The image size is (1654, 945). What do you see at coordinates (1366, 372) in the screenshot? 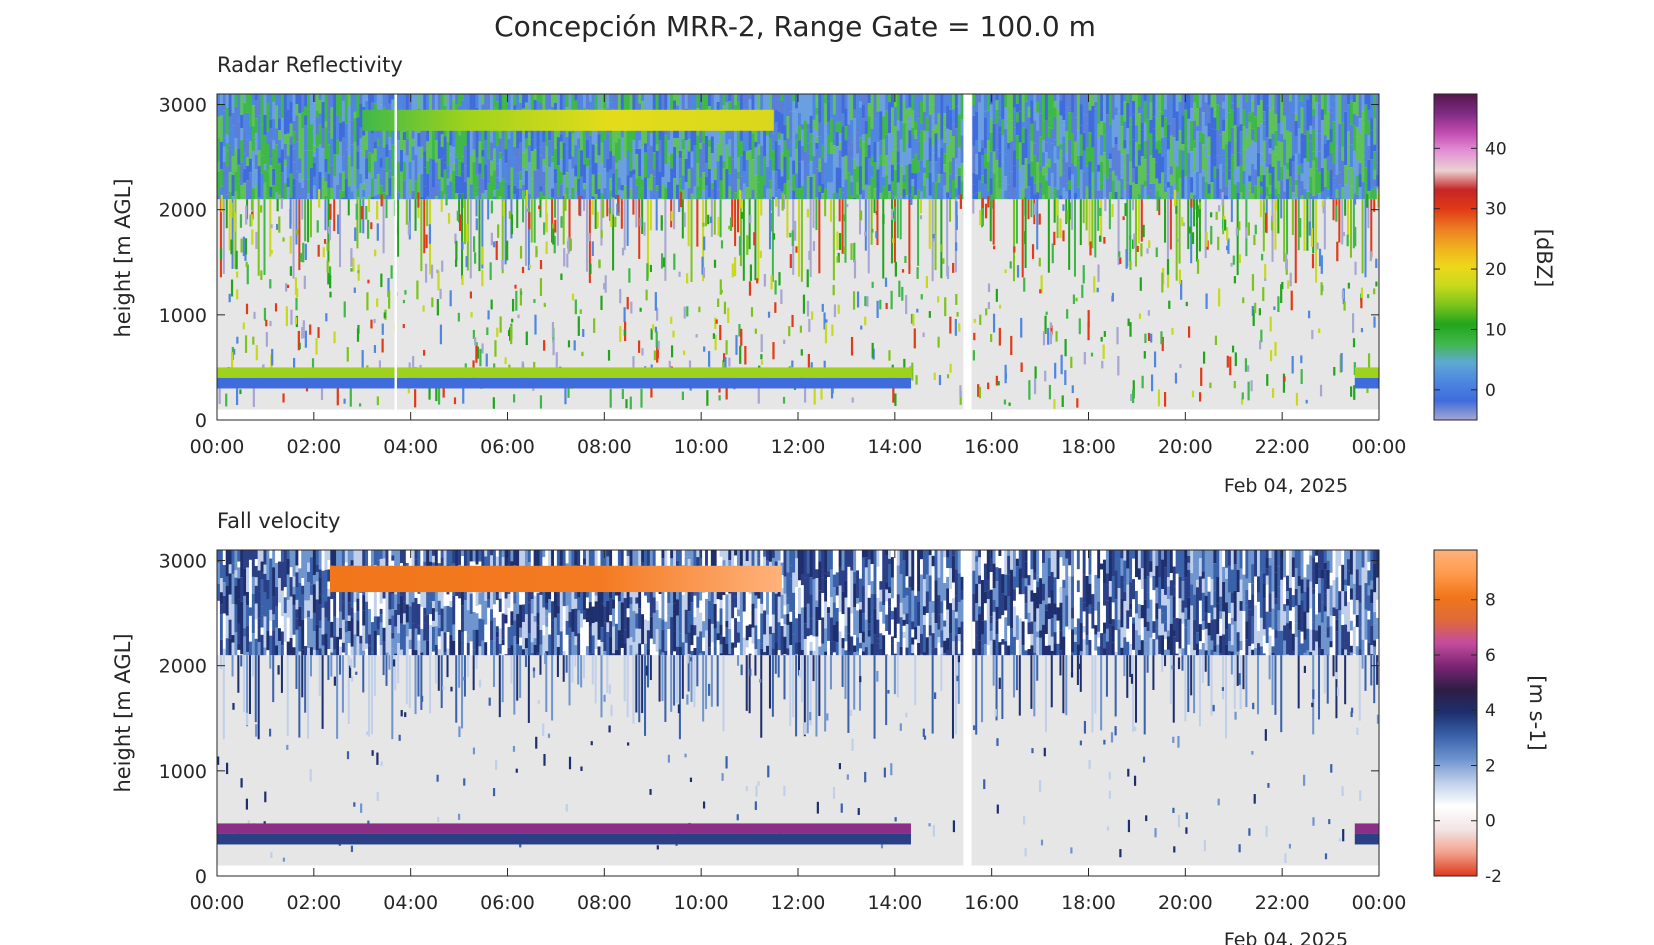
I see `band-upper-half` at bounding box center [1366, 372].